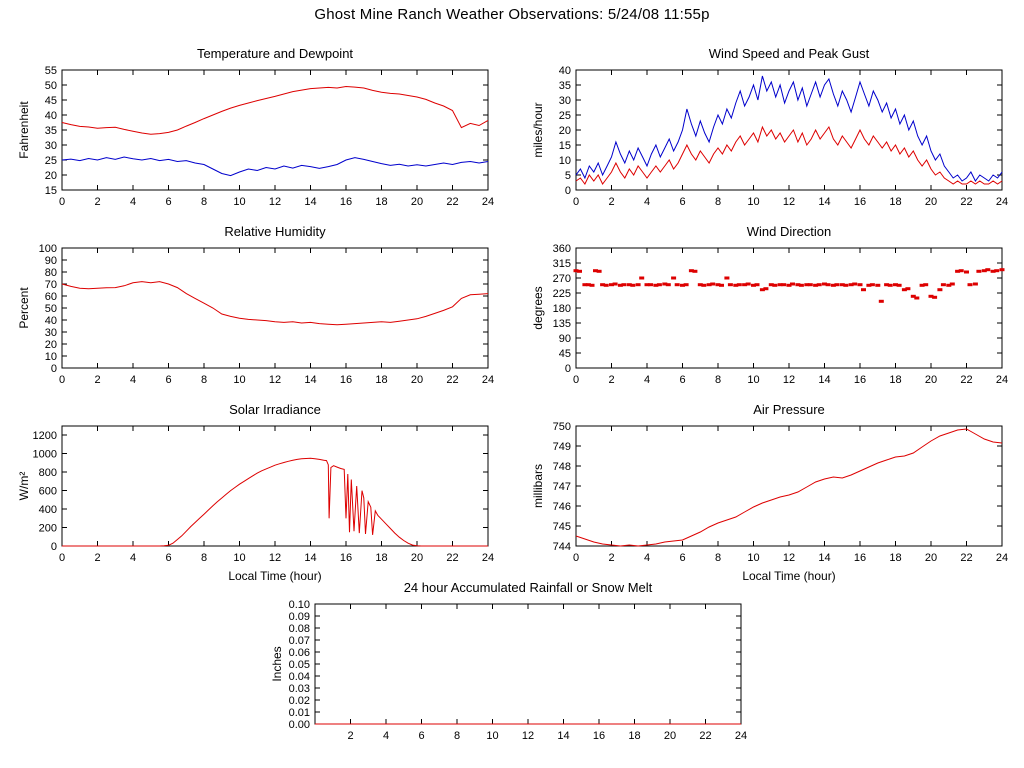 The height and width of the screenshot is (768, 1024). Describe the element at coordinates (381, 558) in the screenshot. I see `x-tick-label: 18` at that location.